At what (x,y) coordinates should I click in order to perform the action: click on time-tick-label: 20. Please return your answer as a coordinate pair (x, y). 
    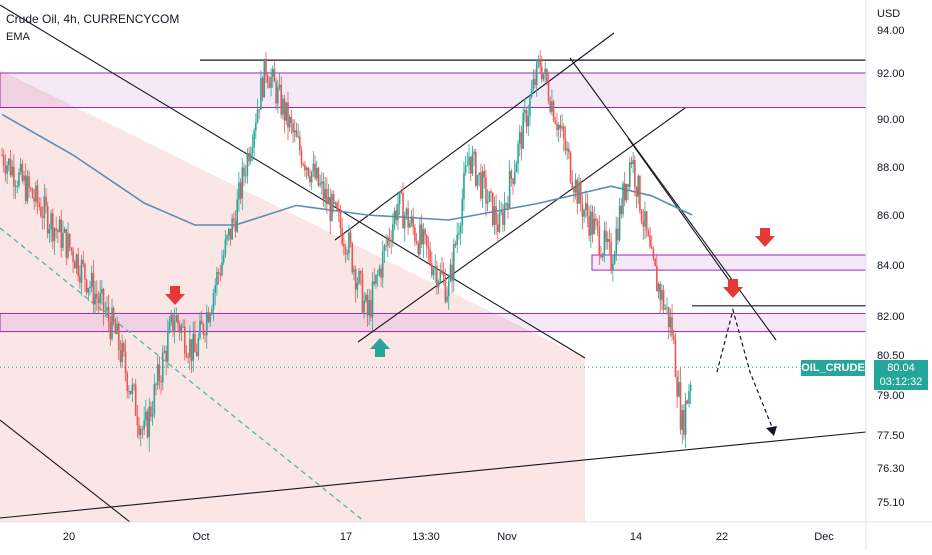
    Looking at the image, I should click on (69, 537).